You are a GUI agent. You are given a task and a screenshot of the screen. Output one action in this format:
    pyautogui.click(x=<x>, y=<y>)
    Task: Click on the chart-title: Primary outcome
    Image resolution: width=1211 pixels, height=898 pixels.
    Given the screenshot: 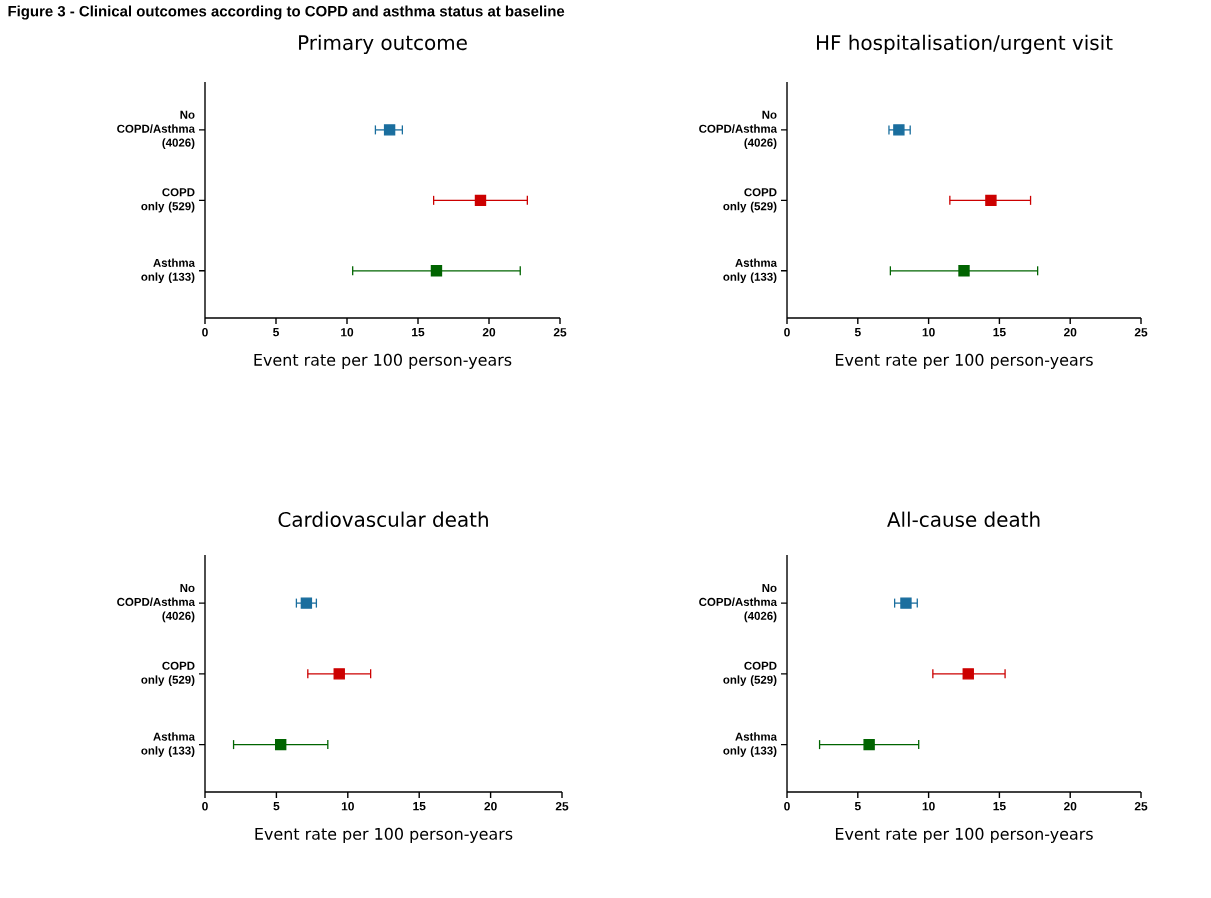 What is the action you would take?
    pyautogui.click(x=383, y=44)
    